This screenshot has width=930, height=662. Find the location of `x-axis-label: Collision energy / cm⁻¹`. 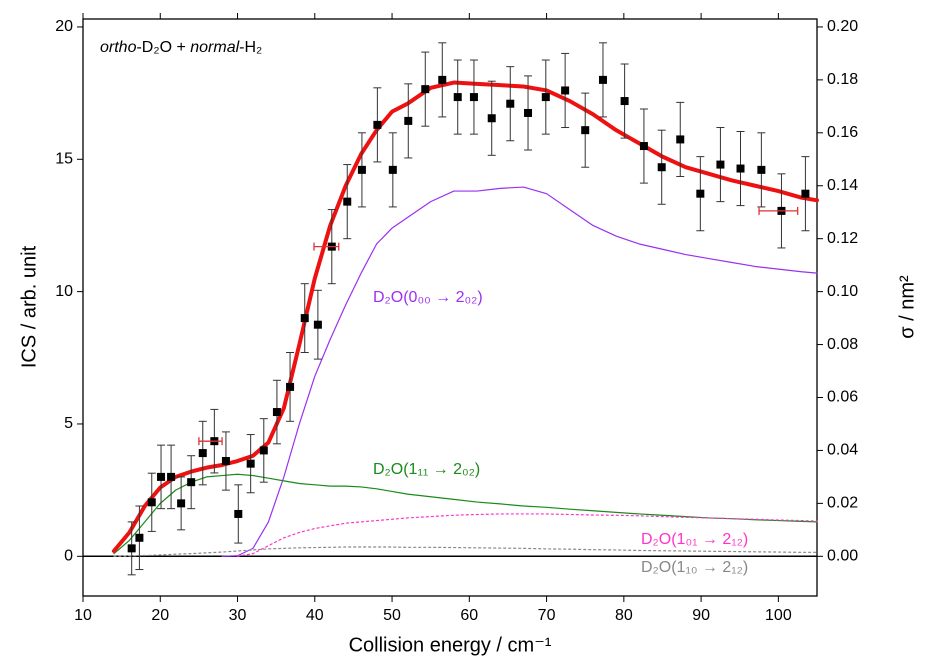

x-axis-label: Collision energy / cm⁻¹ is located at coordinates (450, 645).